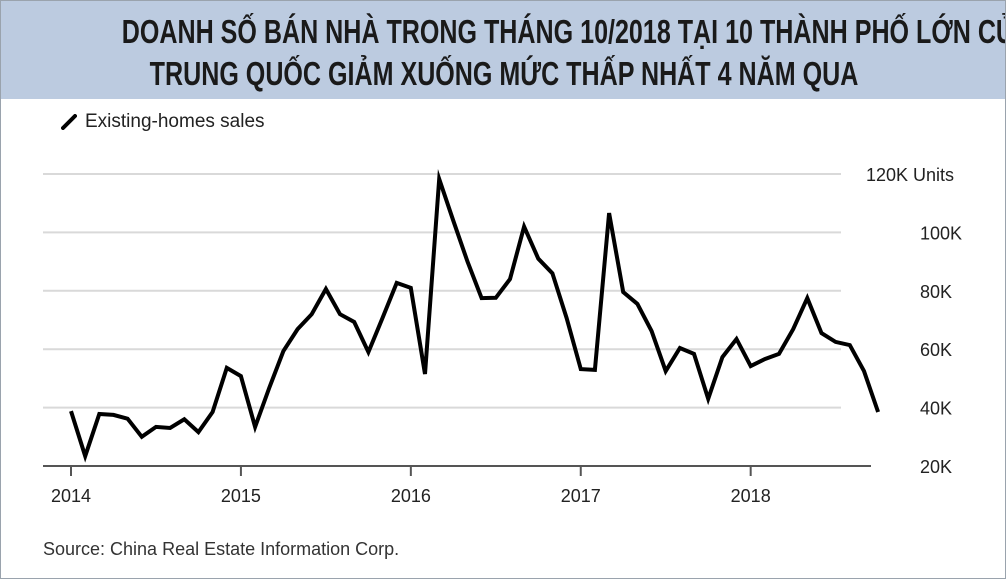  I want to click on legend-label: Existing-homes sales, so click(175, 121).